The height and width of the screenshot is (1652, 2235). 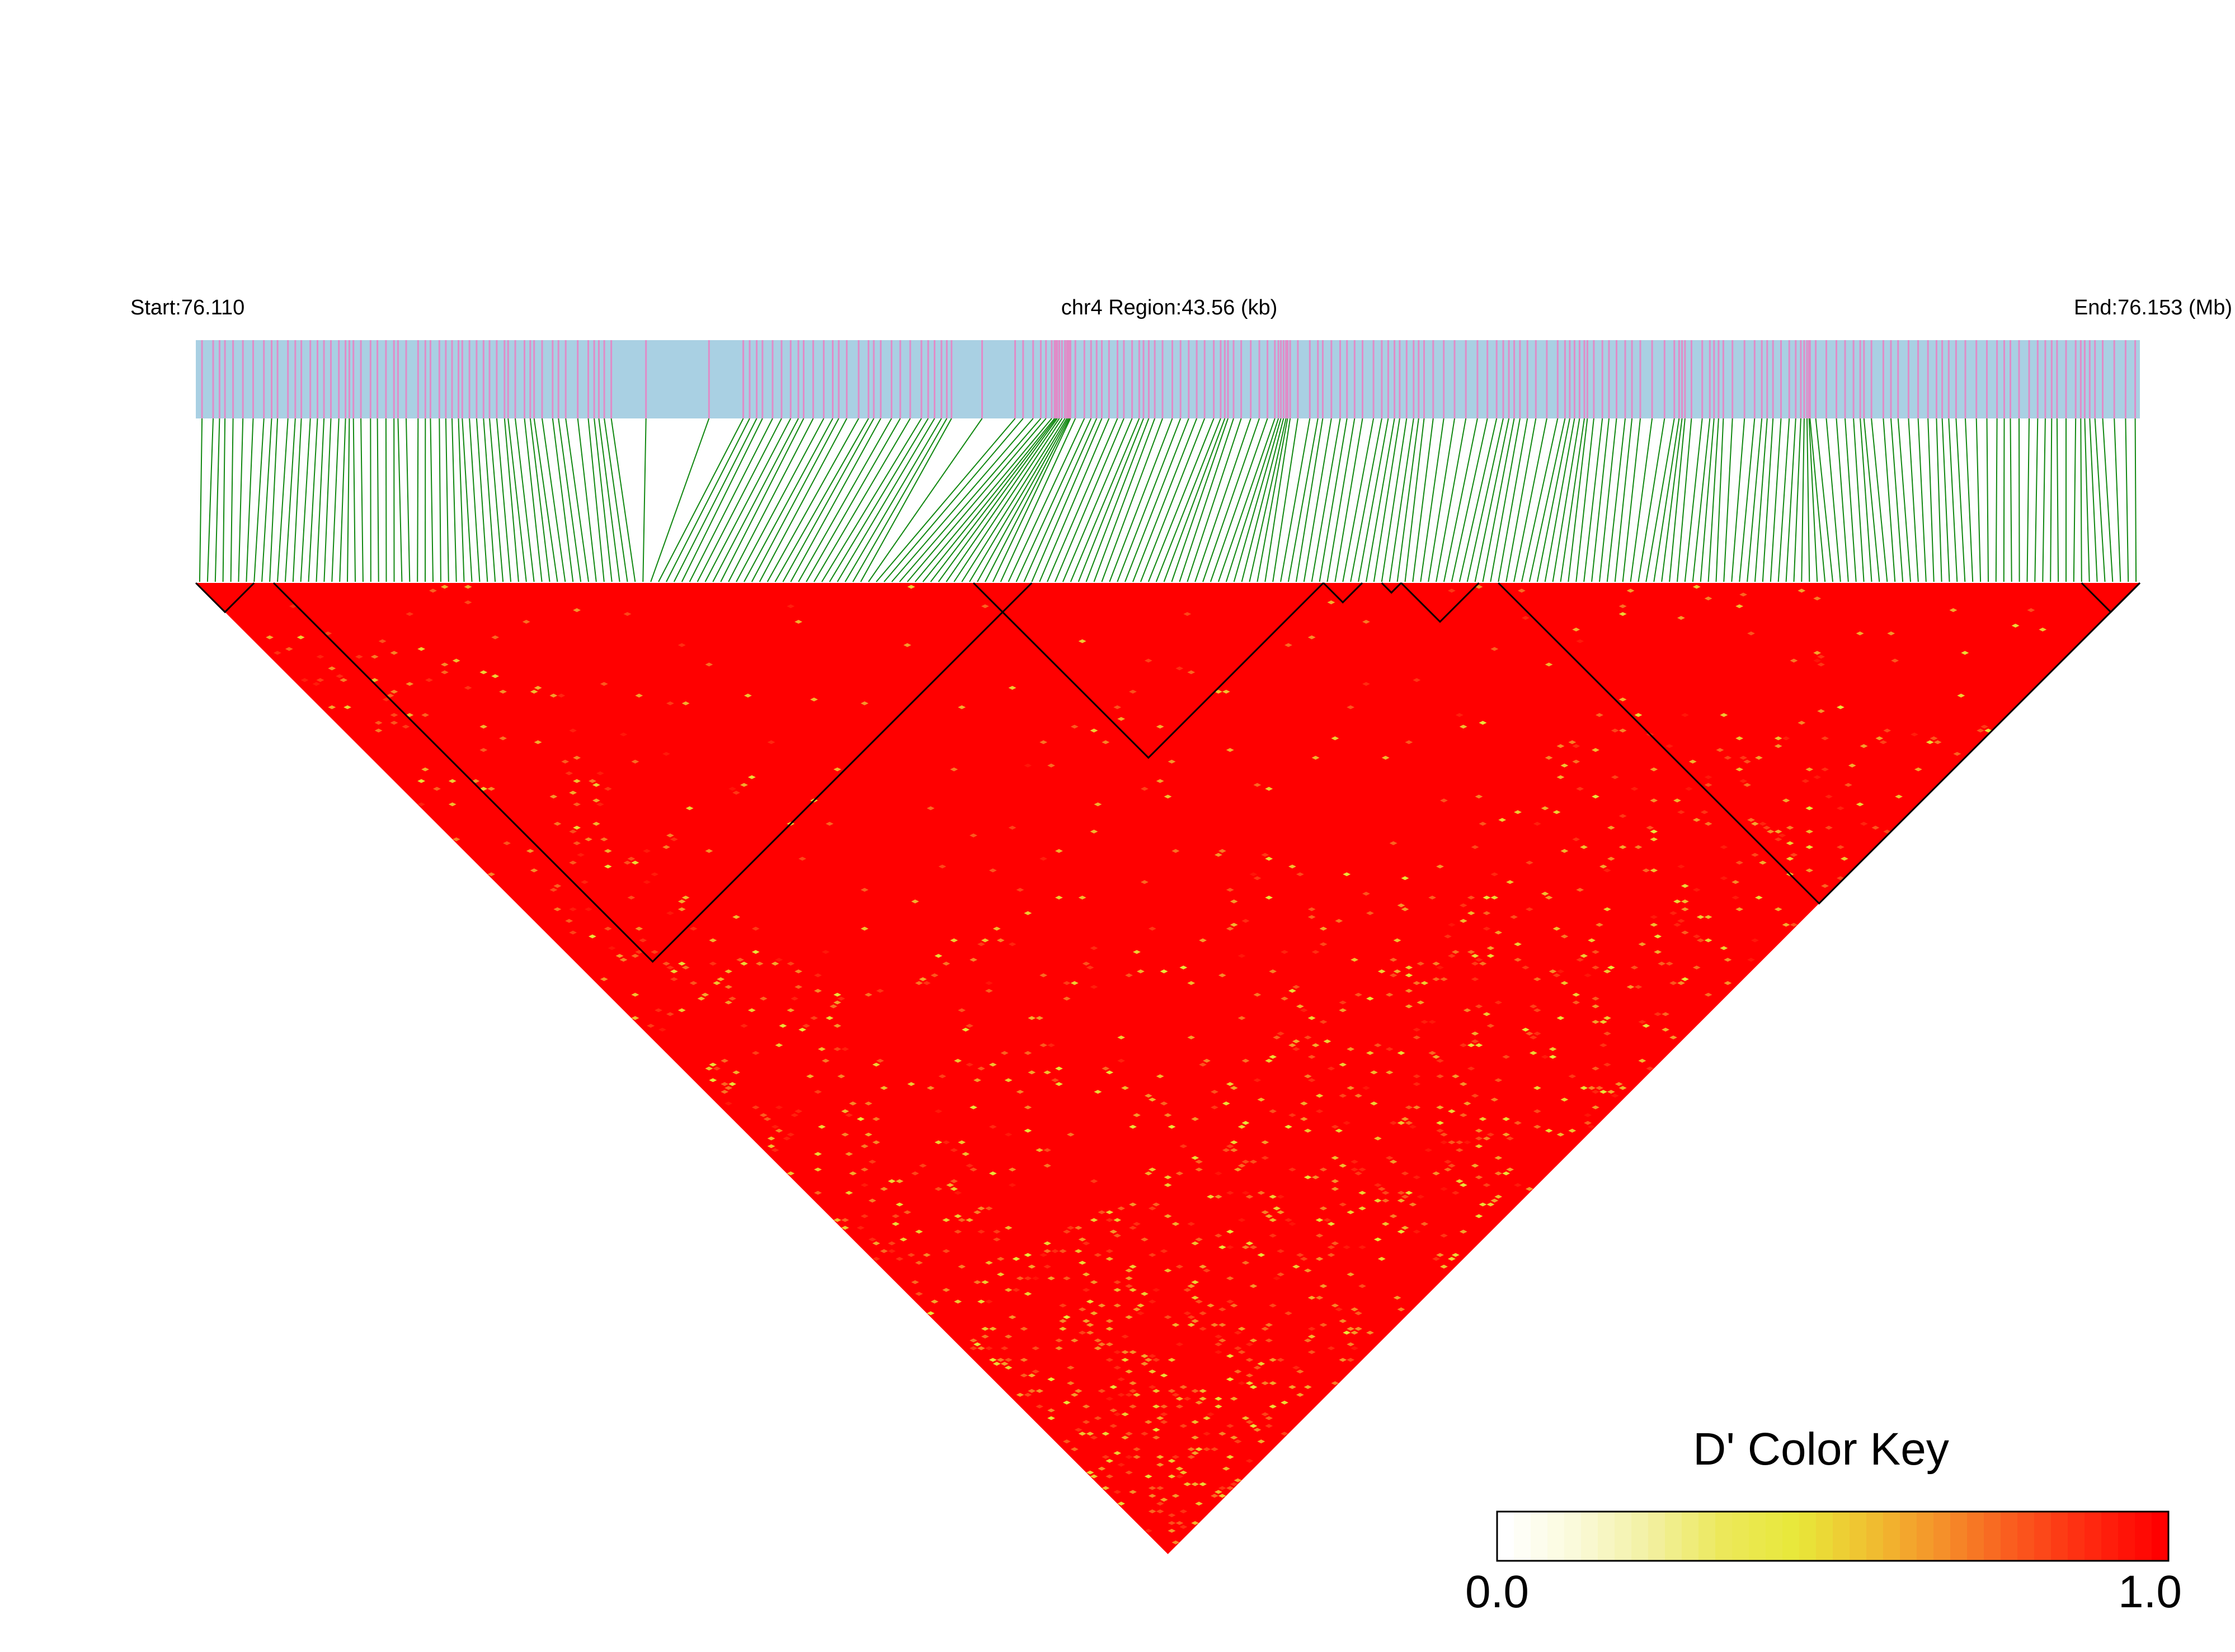 What do you see at coordinates (2150, 1592) in the screenshot?
I see `color-key-max-label: 1.0` at bounding box center [2150, 1592].